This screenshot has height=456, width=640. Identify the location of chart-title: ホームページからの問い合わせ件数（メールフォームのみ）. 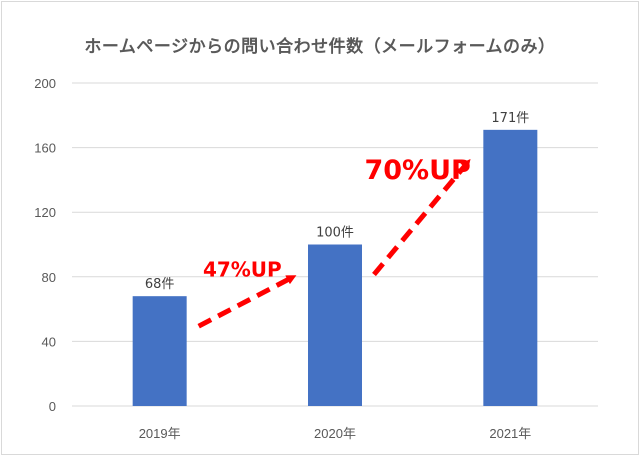
(320, 47).